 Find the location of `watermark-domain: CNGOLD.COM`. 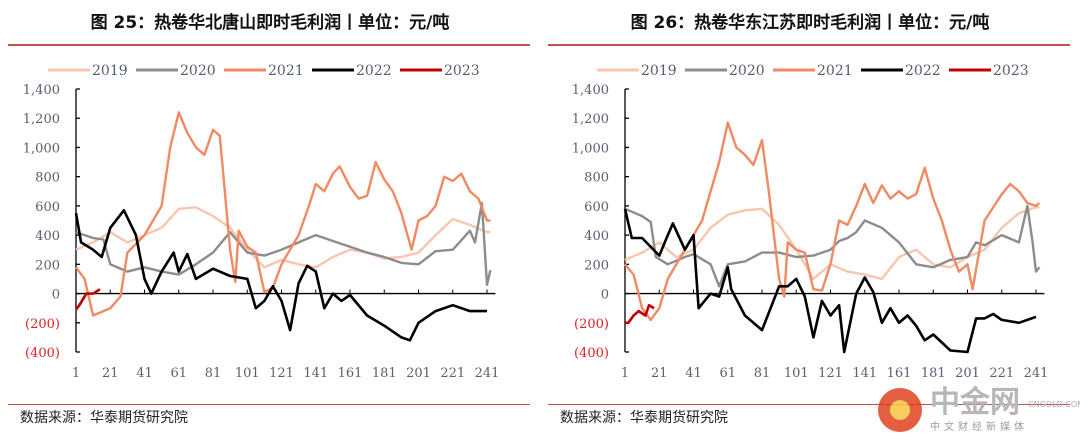

watermark-domain: CNGOLD.COM is located at coordinates (1054, 404).